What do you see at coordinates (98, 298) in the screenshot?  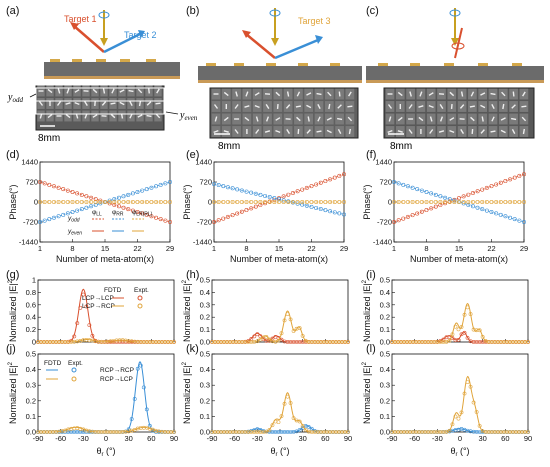 I see `legend-g-row1: LCP→LCP` at bounding box center [98, 298].